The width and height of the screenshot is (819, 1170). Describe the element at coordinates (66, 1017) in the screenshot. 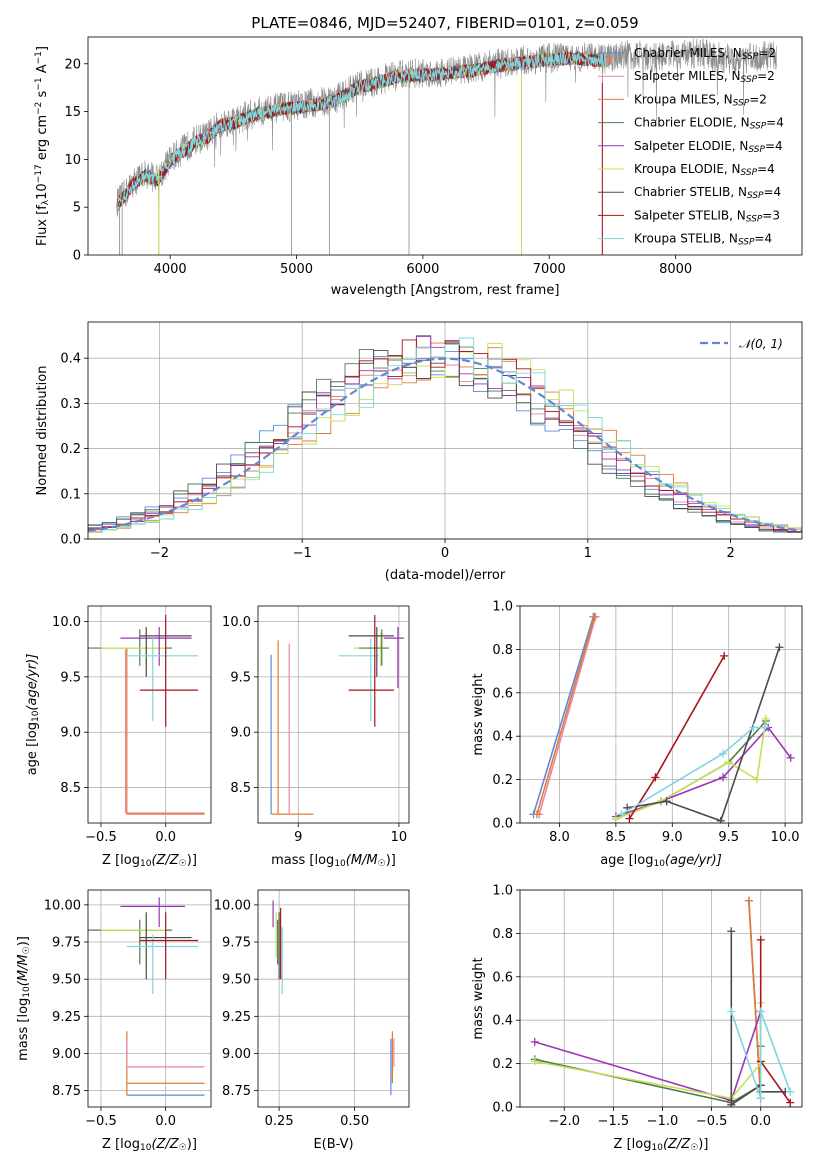

I see `y-tick-label: 9.25` at that location.